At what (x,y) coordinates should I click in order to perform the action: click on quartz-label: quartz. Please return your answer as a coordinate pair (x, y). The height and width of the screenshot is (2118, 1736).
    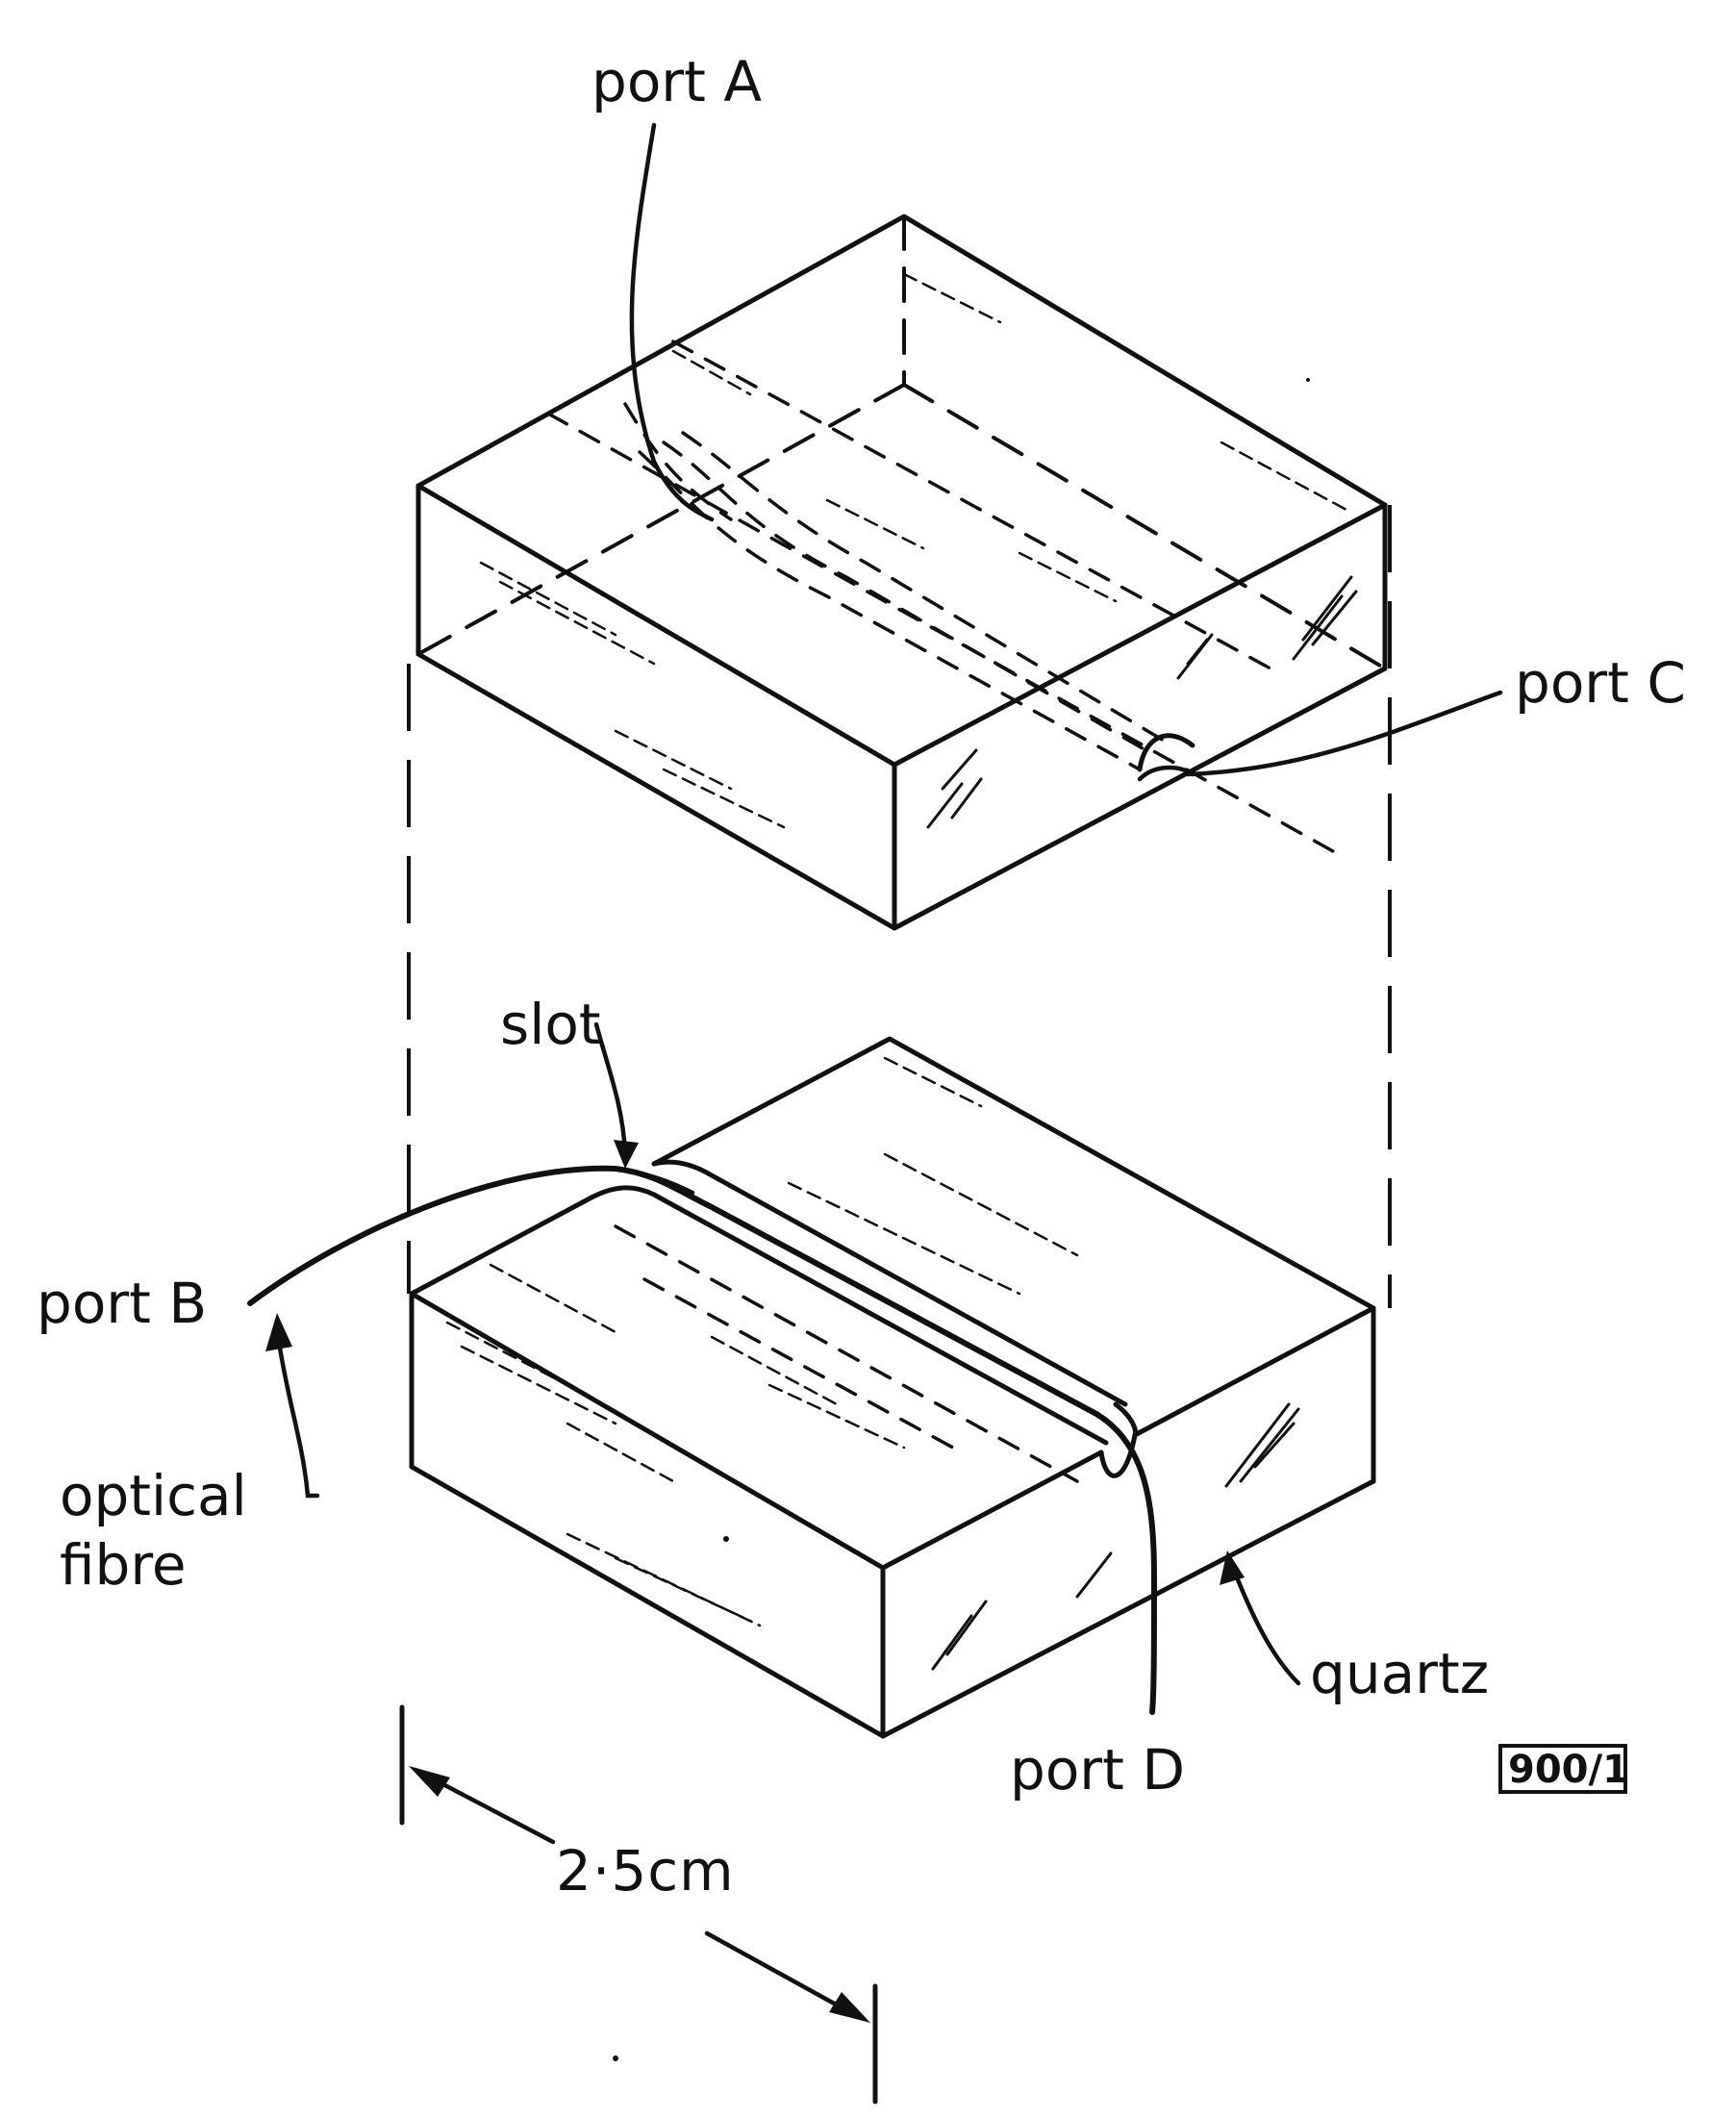
    Looking at the image, I should click on (1399, 1673).